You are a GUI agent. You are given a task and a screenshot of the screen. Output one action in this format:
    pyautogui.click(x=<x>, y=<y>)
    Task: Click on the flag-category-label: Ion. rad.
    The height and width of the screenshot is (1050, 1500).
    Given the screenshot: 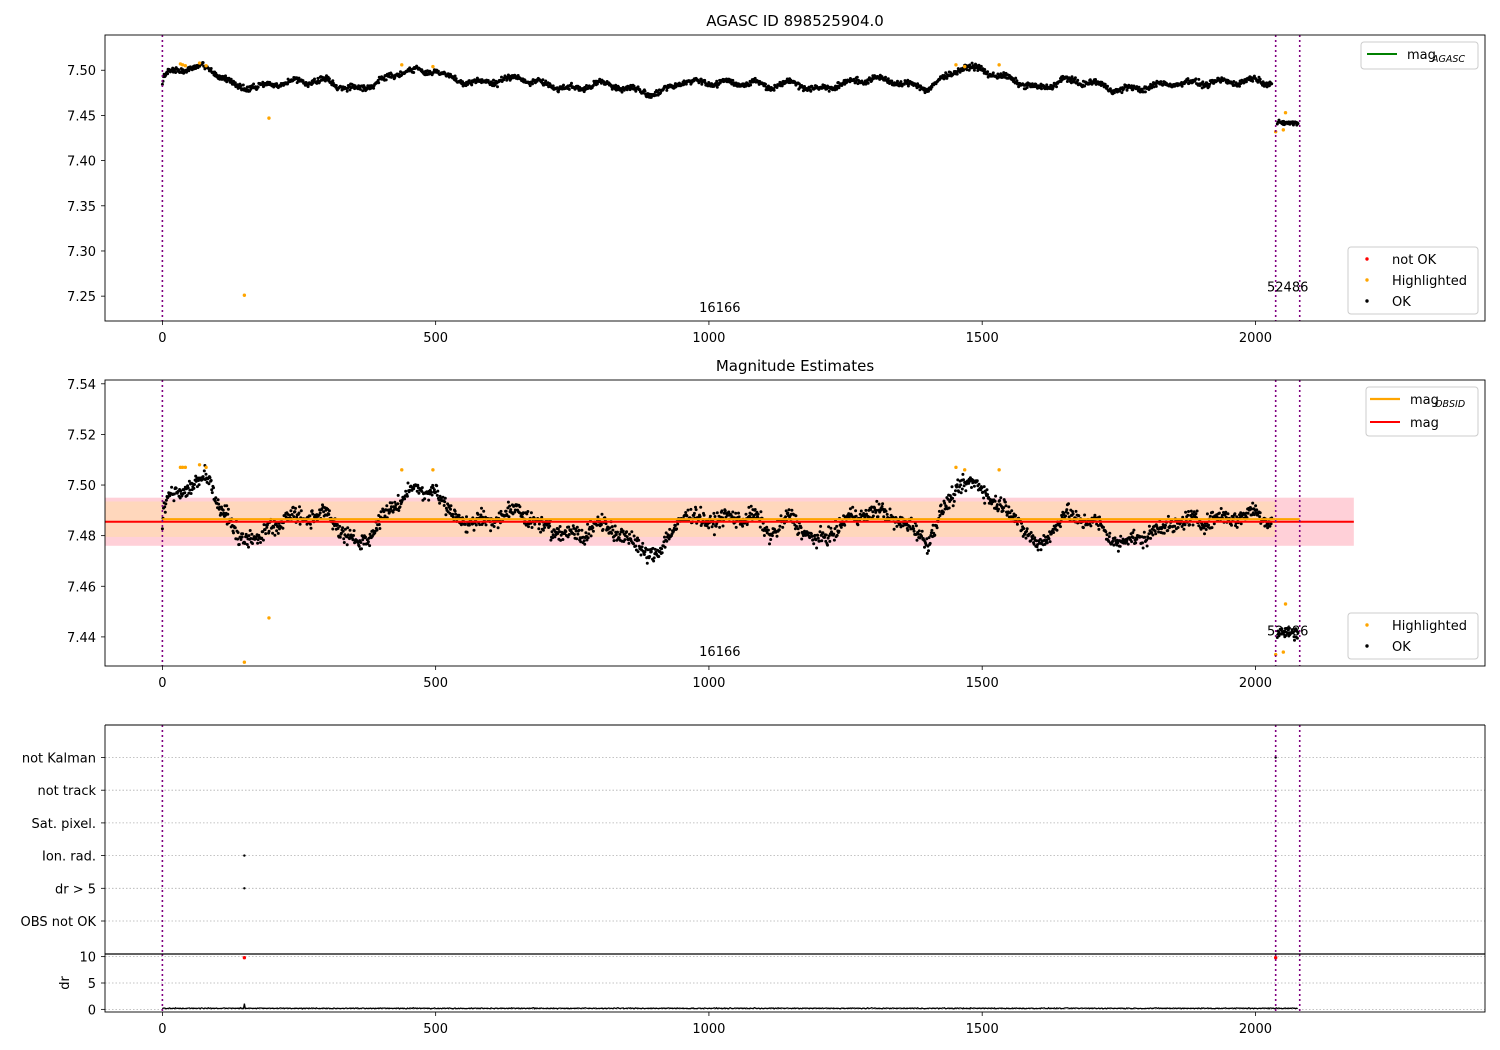 What is the action you would take?
    pyautogui.click(x=69, y=857)
    